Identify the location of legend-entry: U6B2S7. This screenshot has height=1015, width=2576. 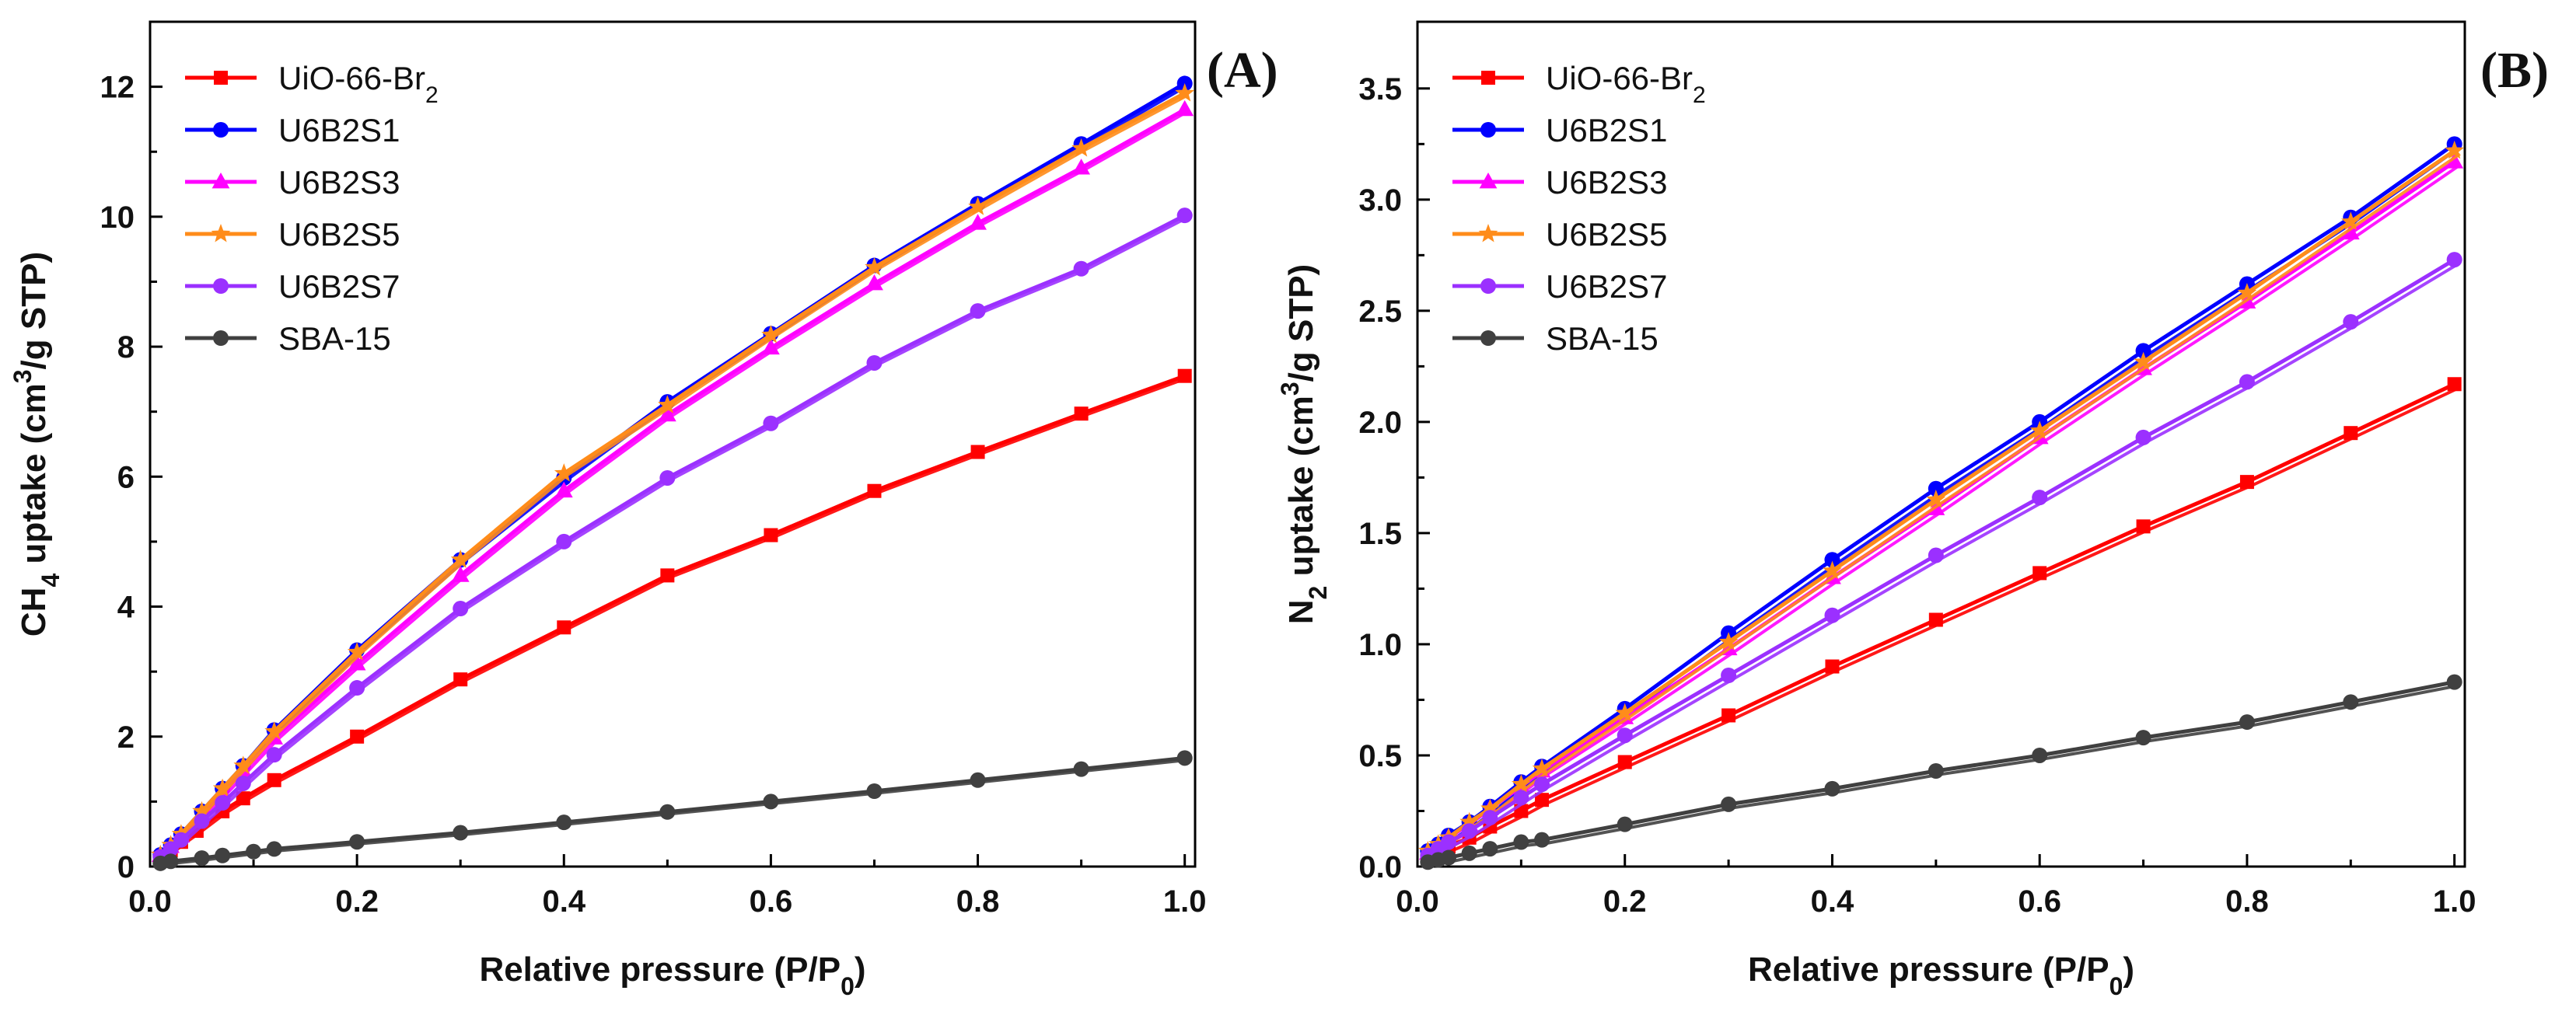
(292, 286).